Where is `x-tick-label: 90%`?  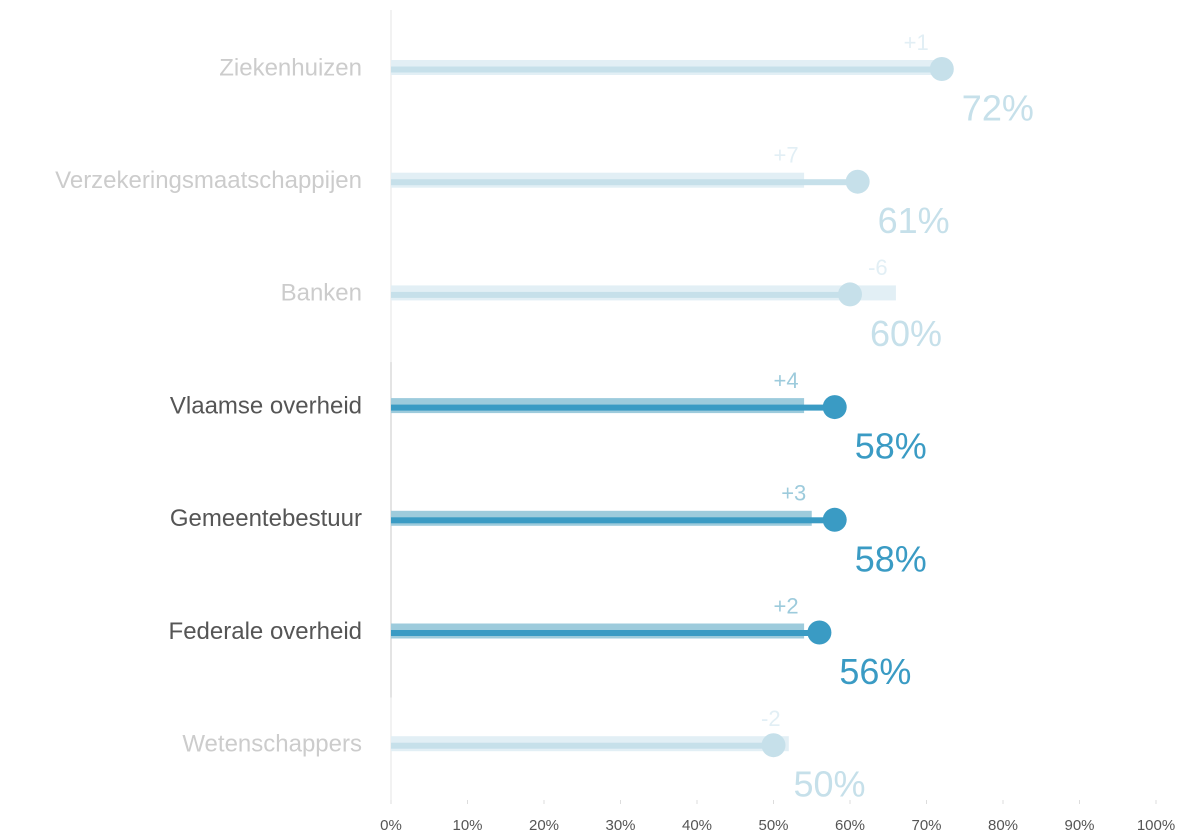
x-tick-label: 90% is located at coordinates (1079, 825).